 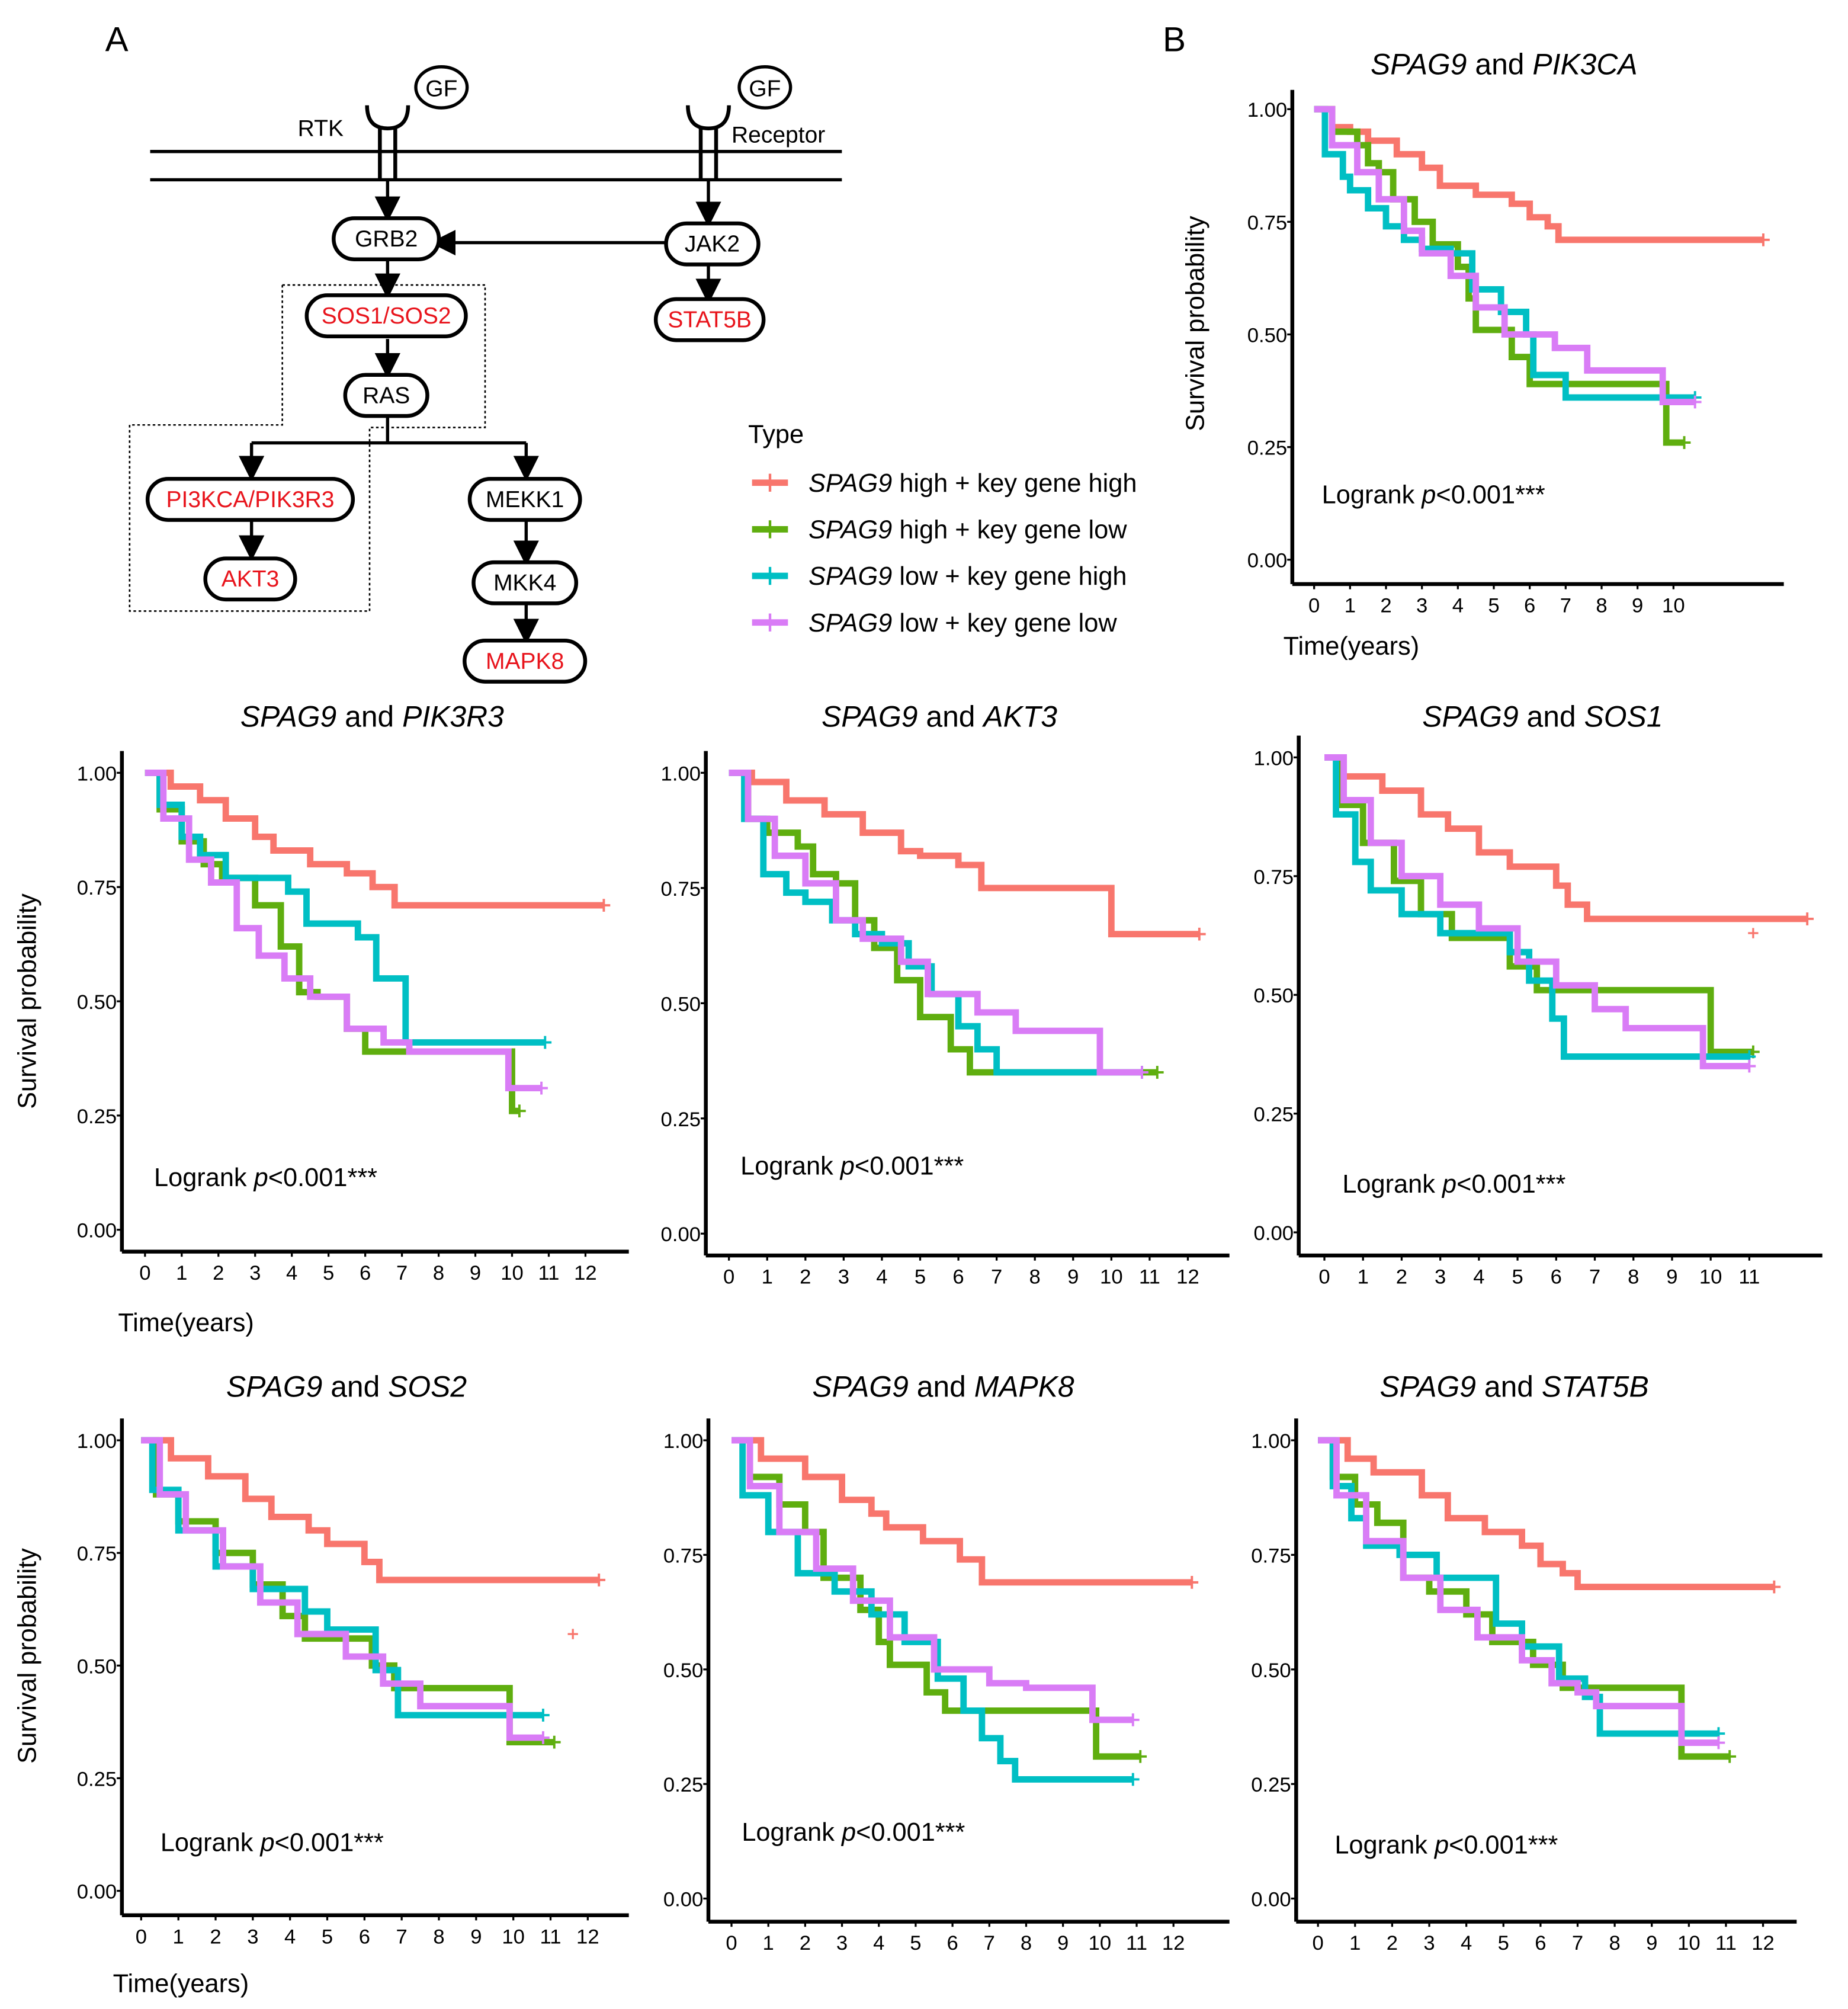 What do you see at coordinates (1009, 576) in the screenshot?
I see `legend-text: low + key gene high` at bounding box center [1009, 576].